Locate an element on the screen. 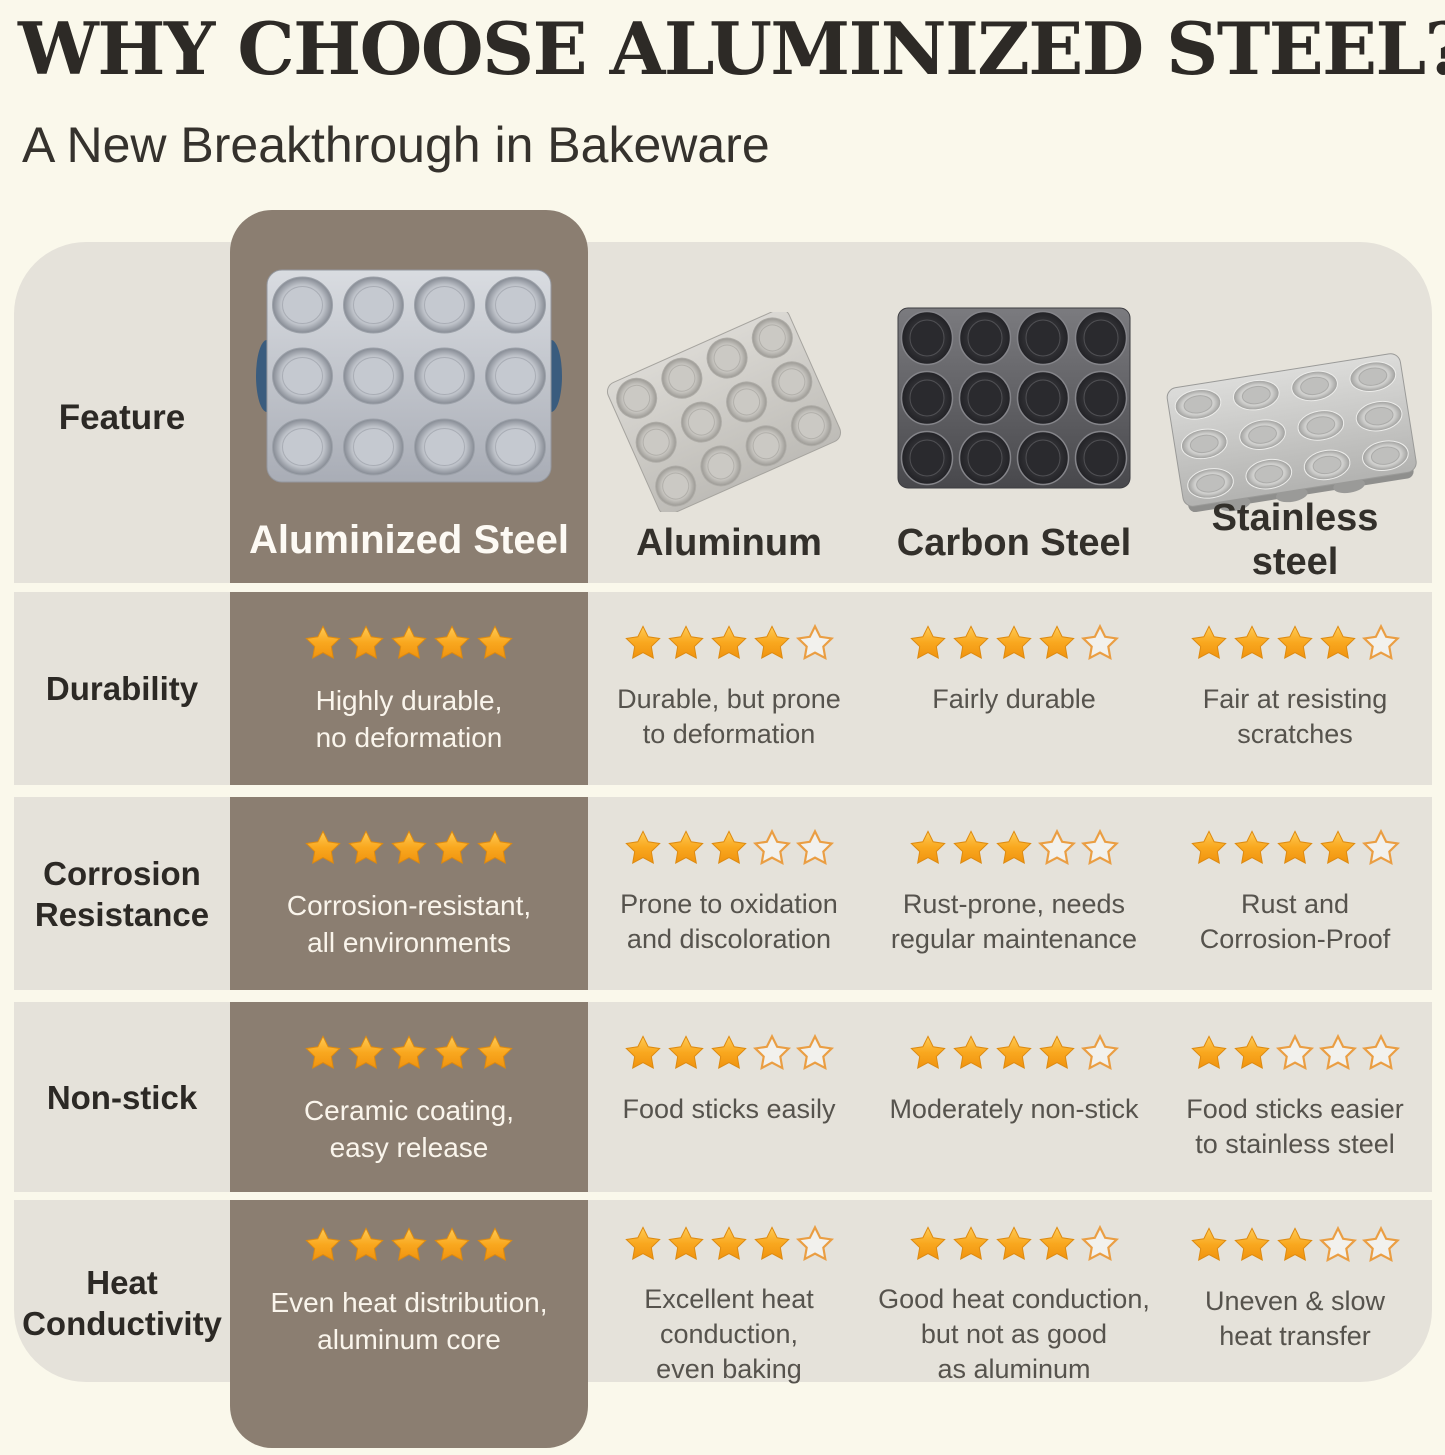 The image size is (1445, 1455). rating-description: Rust-prone, needs regular maintenance is located at coordinates (1014, 921).